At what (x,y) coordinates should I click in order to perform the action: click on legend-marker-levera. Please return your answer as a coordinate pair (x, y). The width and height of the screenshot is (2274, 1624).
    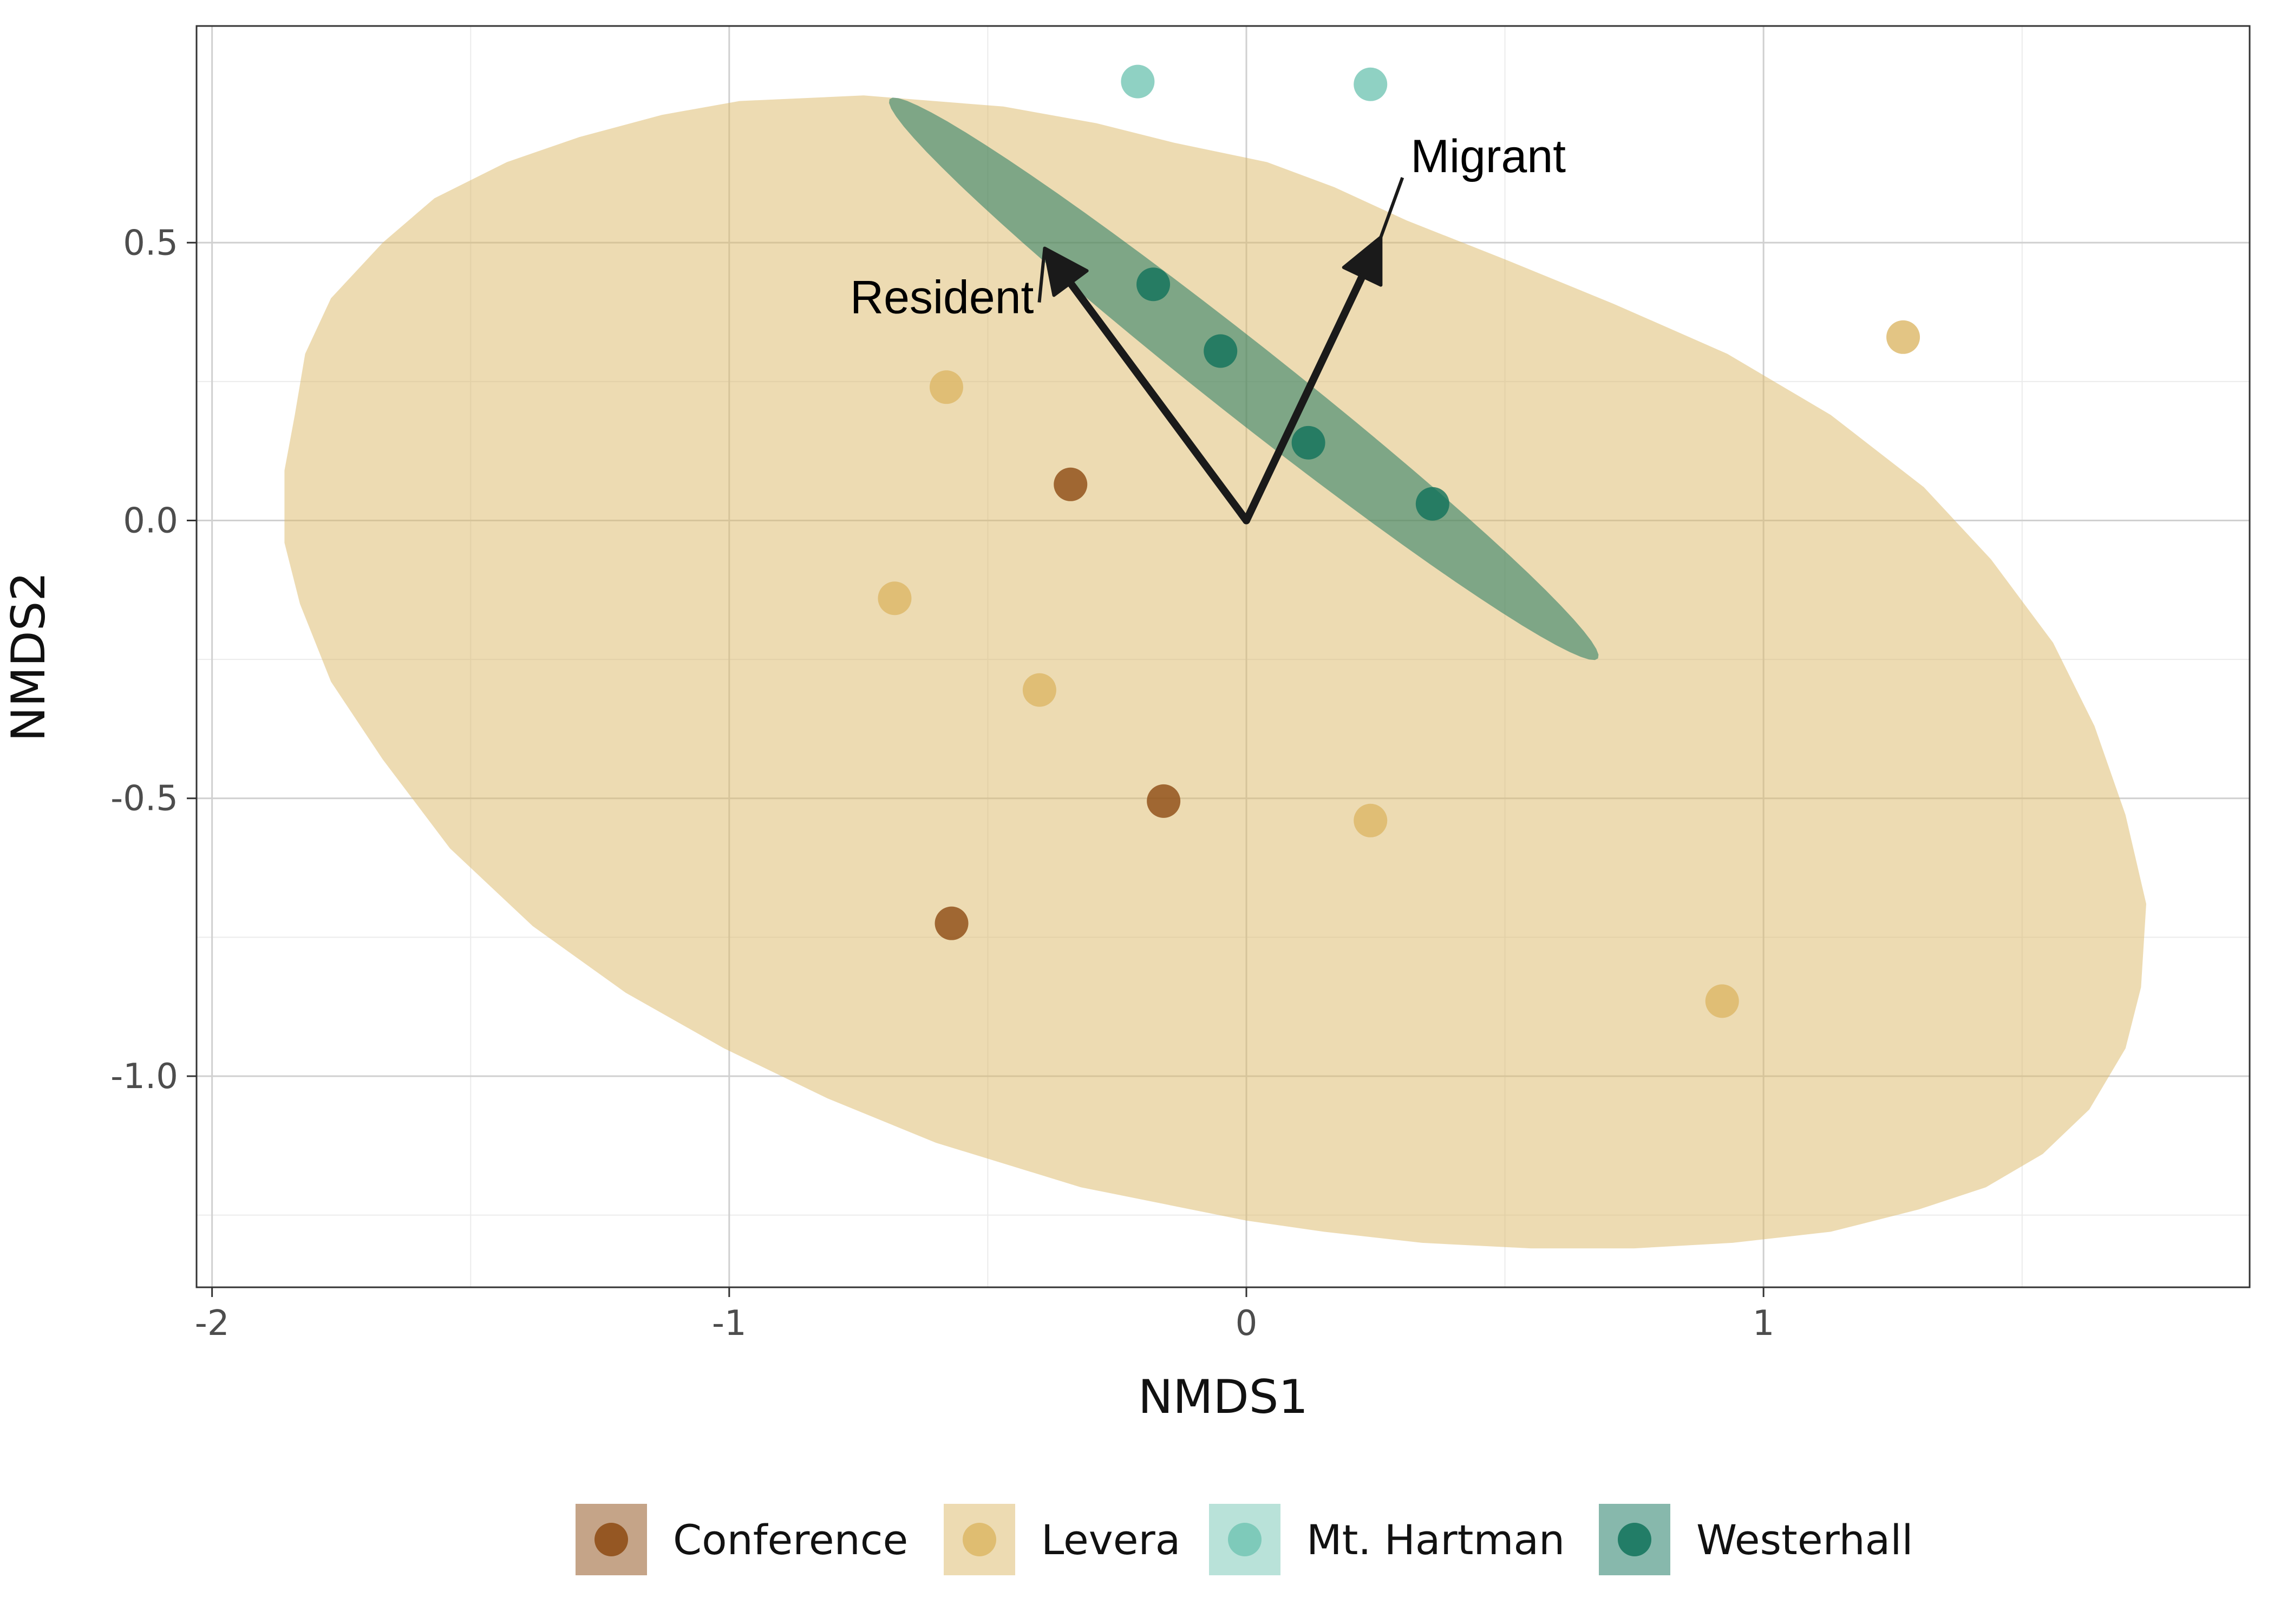
    Looking at the image, I should click on (980, 1540).